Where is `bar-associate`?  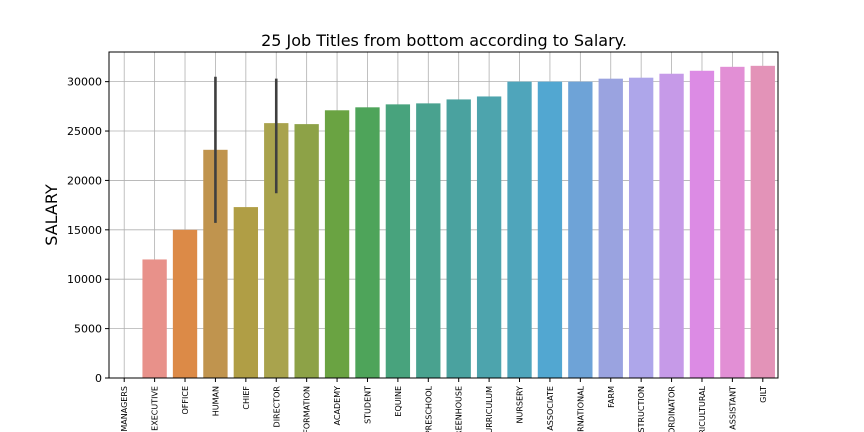 bar-associate is located at coordinates (550, 230).